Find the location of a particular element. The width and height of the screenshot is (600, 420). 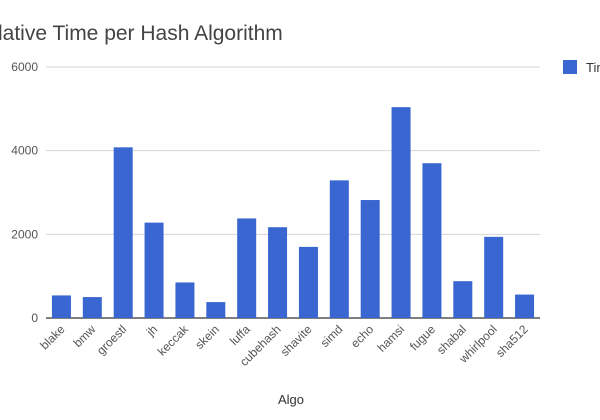

bar-blake is located at coordinates (61, 306).